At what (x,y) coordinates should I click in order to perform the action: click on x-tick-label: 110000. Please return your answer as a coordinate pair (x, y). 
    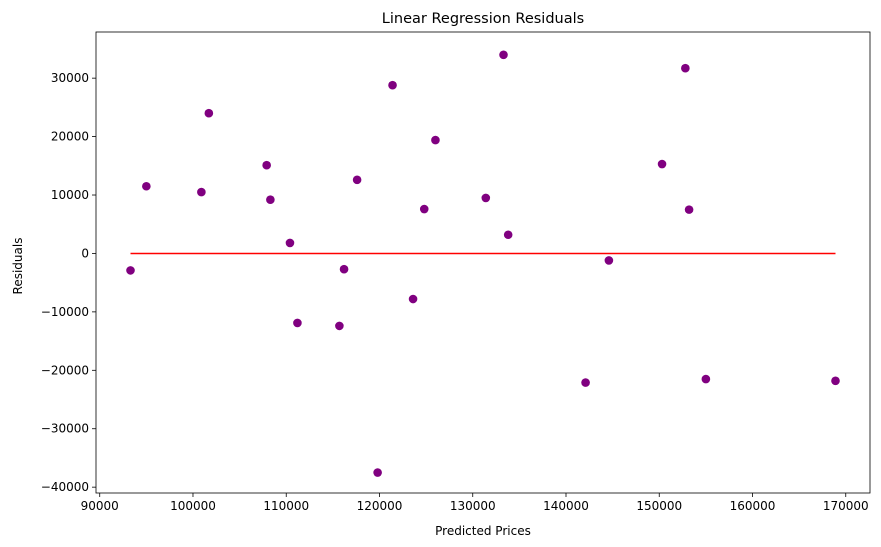
    Looking at the image, I should click on (286, 506).